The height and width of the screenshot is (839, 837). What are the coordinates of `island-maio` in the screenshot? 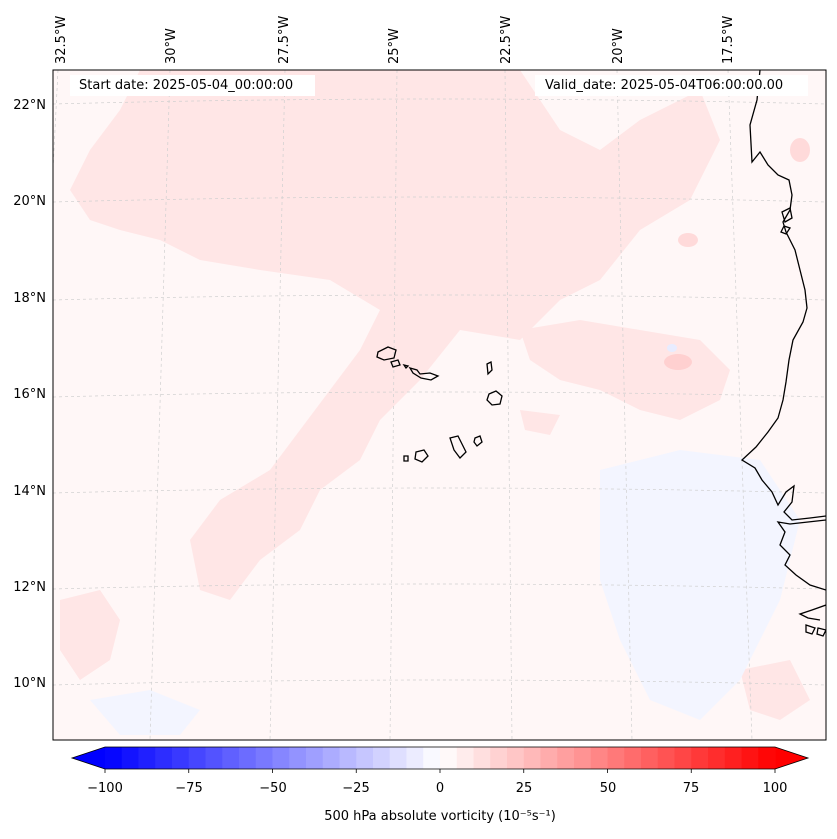 It's located at (478, 441).